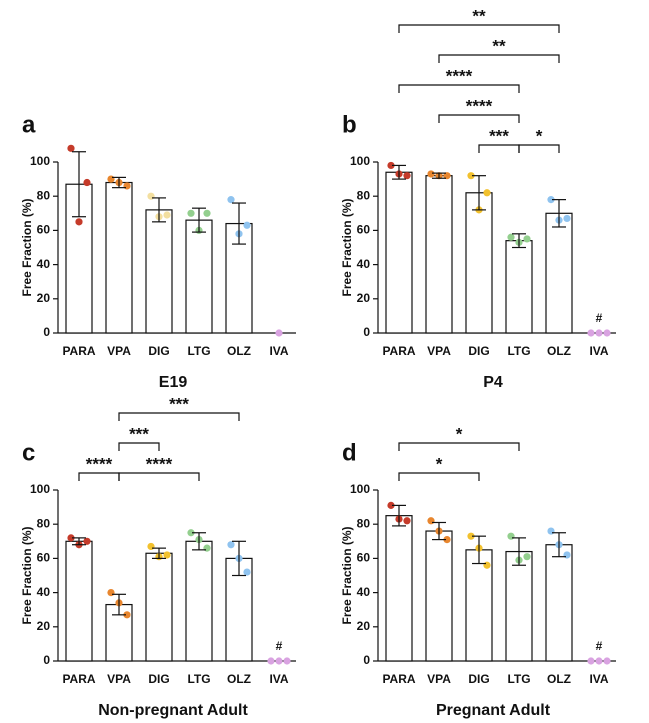  What do you see at coordinates (493, 382) in the screenshot?
I see `chart-title: P4` at bounding box center [493, 382].